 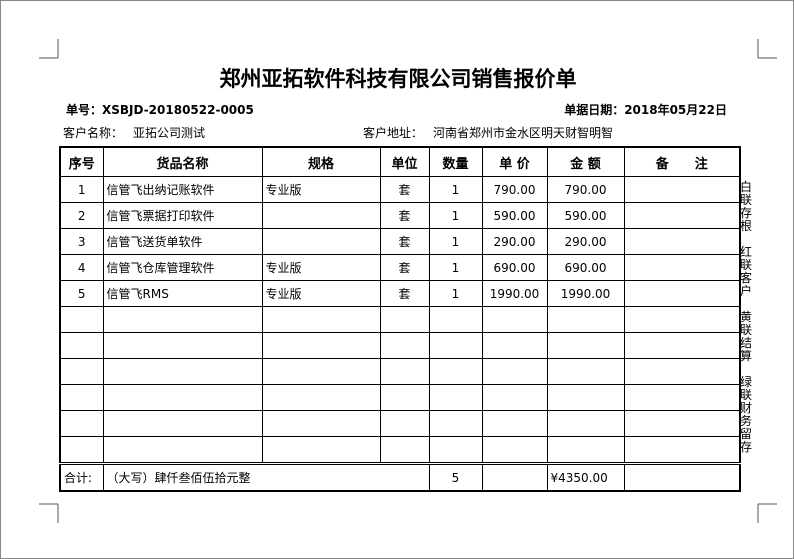 I want to click on table-row: 1 信管飞出纳记账软件 专业版套 1 790.00 790.00, so click(x=400, y=189).